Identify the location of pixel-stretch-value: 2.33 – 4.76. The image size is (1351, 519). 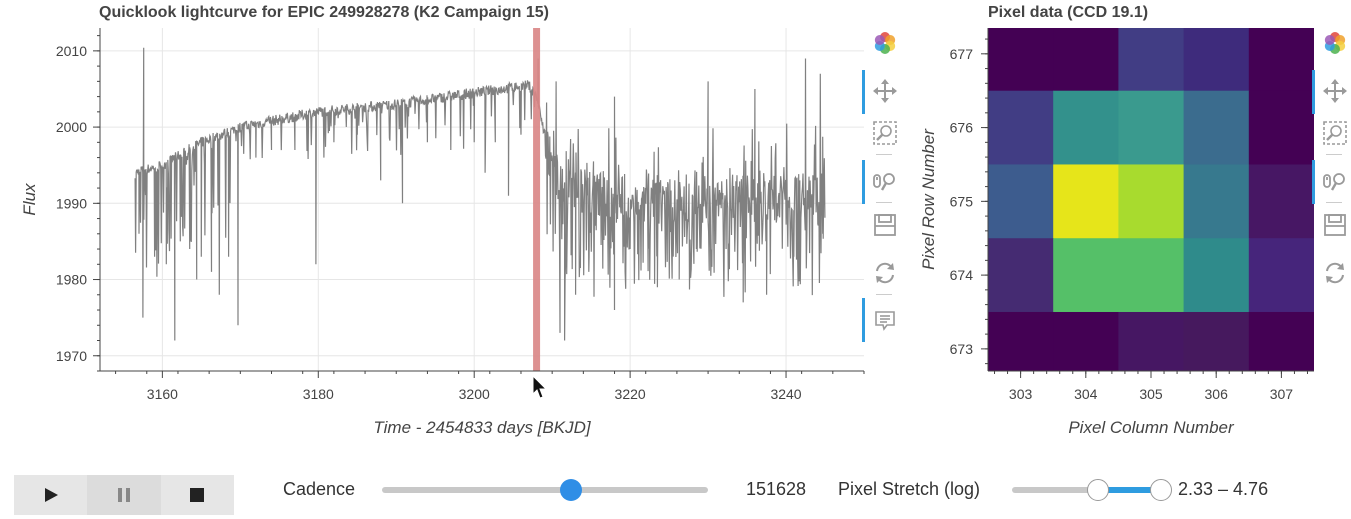
(1223, 489).